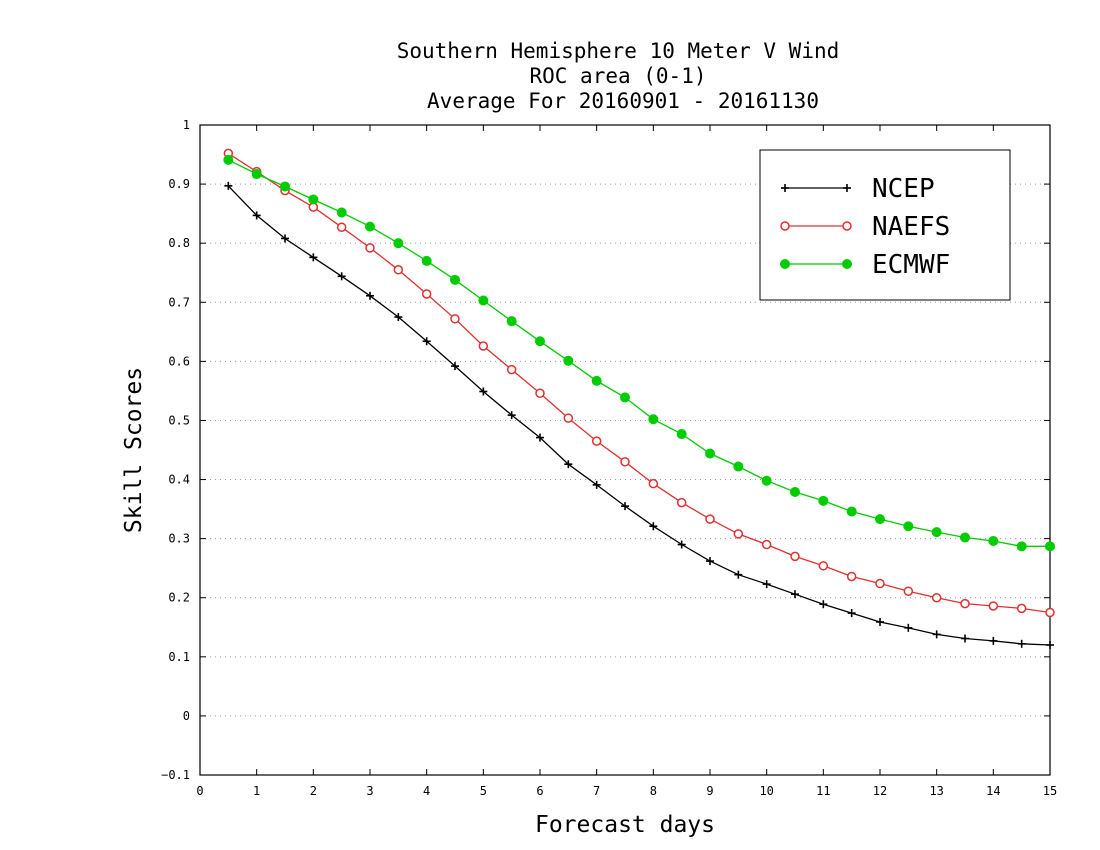 The width and height of the screenshot is (1100, 850). Describe the element at coordinates (785, 226) in the screenshot. I see `legend-marker-naefs` at that location.